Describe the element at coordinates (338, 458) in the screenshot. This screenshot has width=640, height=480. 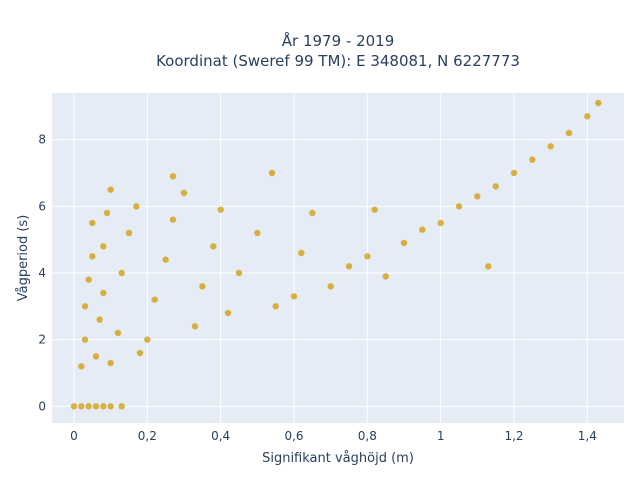
I see `x-axis-label: Signifikant våghöjd (m)` at that location.